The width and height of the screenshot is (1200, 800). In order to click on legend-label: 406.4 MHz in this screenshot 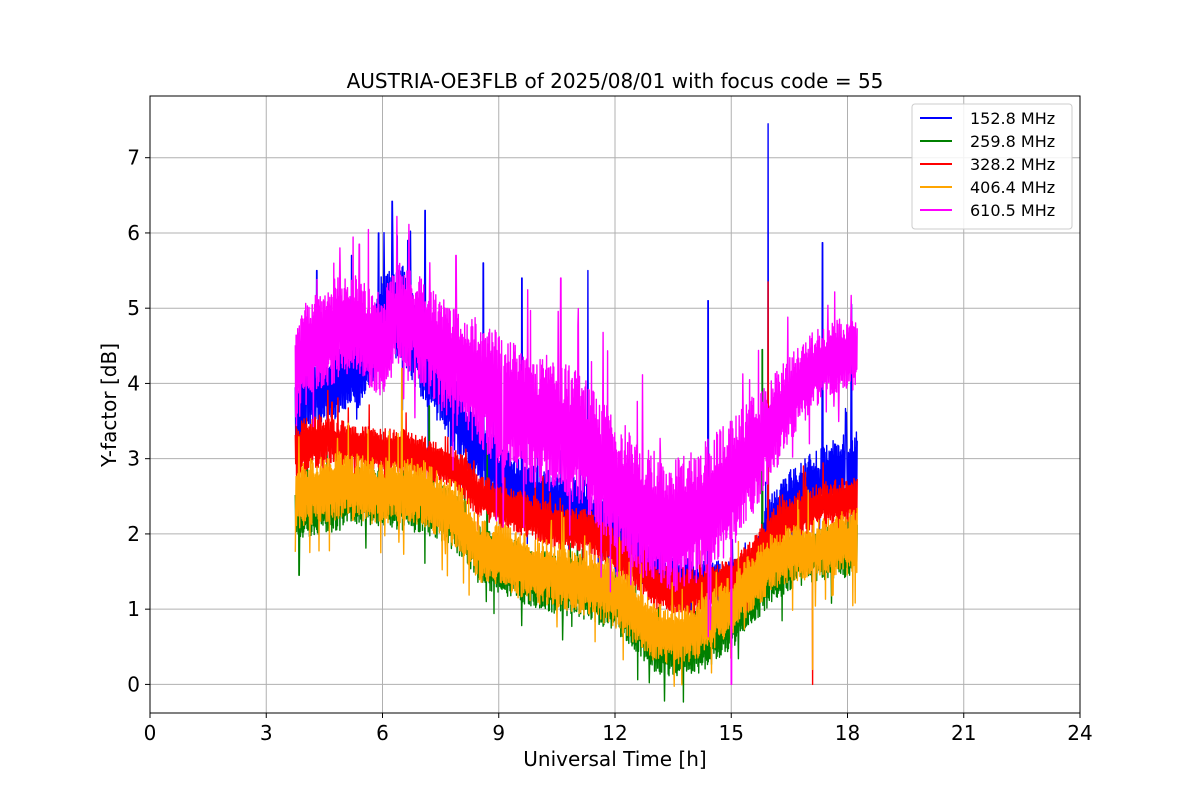, I will do `click(1012, 187)`.